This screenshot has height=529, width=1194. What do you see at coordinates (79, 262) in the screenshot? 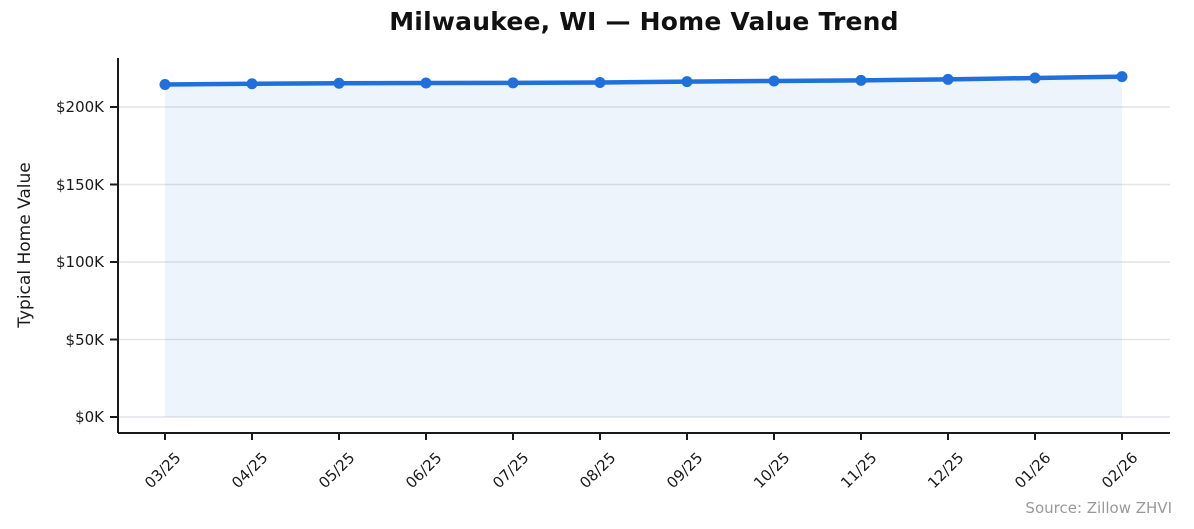
I see `y-tick-label: $100K` at bounding box center [79, 262].